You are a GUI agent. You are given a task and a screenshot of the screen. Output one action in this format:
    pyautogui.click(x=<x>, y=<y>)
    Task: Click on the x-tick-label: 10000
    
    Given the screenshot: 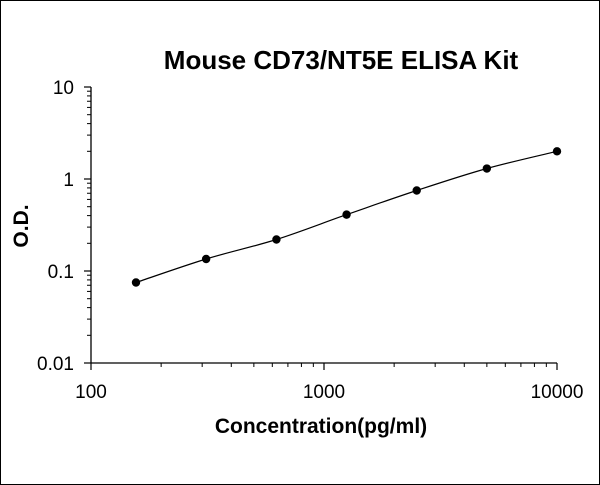 What is the action you would take?
    pyautogui.click(x=557, y=392)
    